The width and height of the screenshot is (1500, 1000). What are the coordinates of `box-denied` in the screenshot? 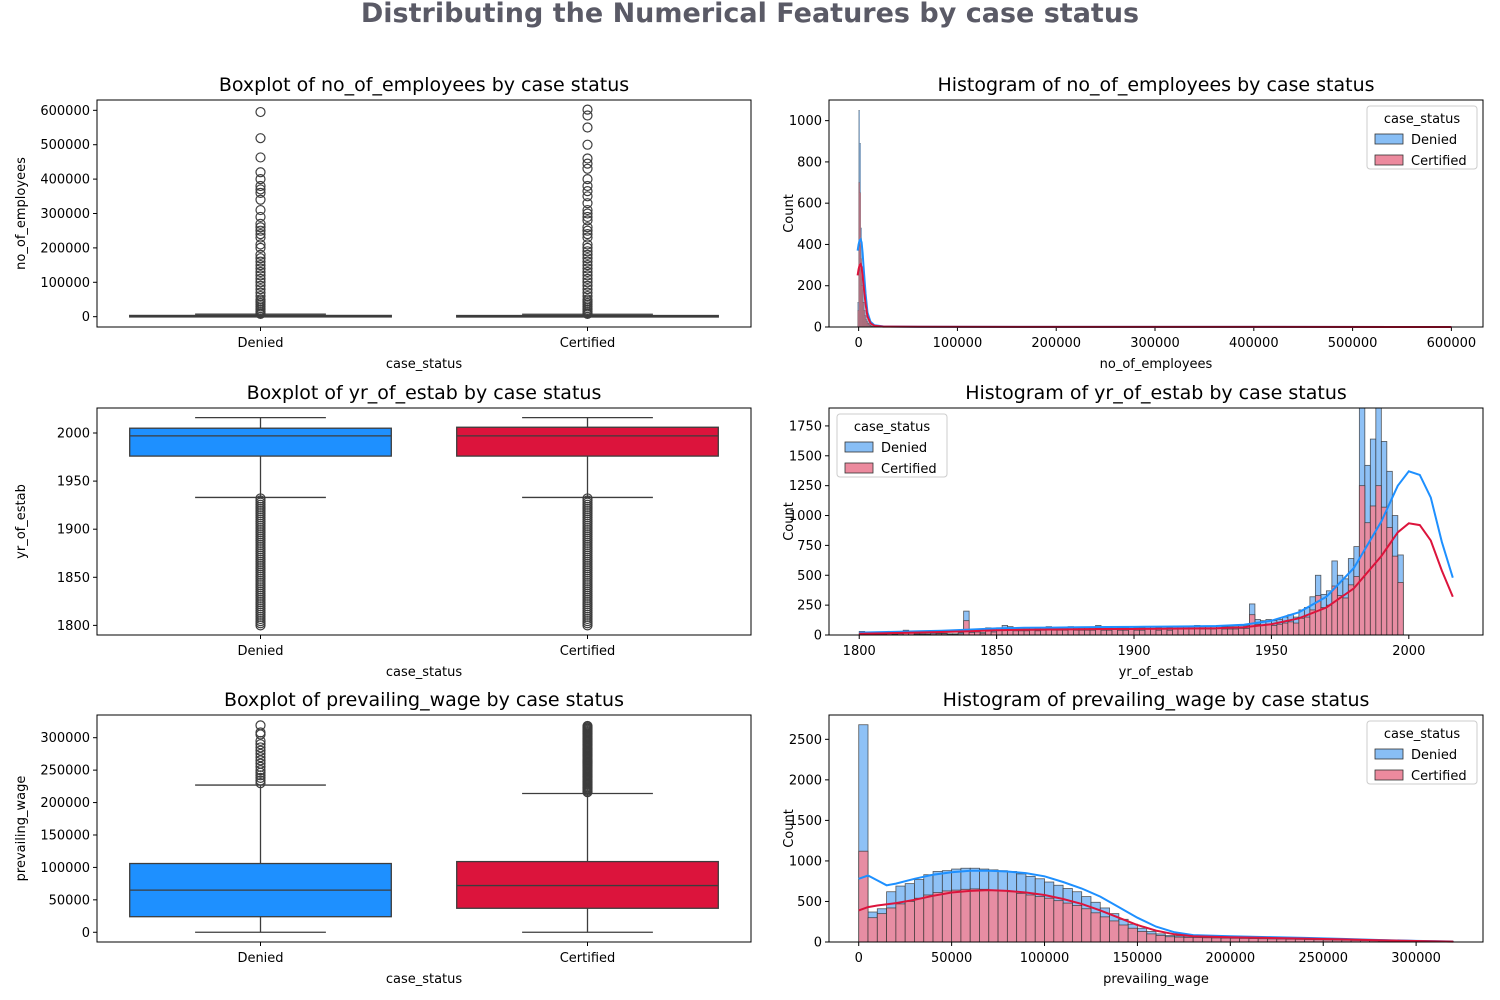 It's located at (260, 523).